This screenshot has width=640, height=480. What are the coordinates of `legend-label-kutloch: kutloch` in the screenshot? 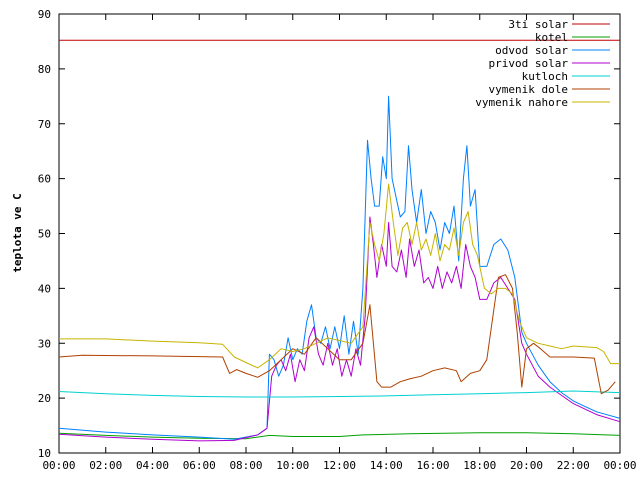 It's located at (545, 76).